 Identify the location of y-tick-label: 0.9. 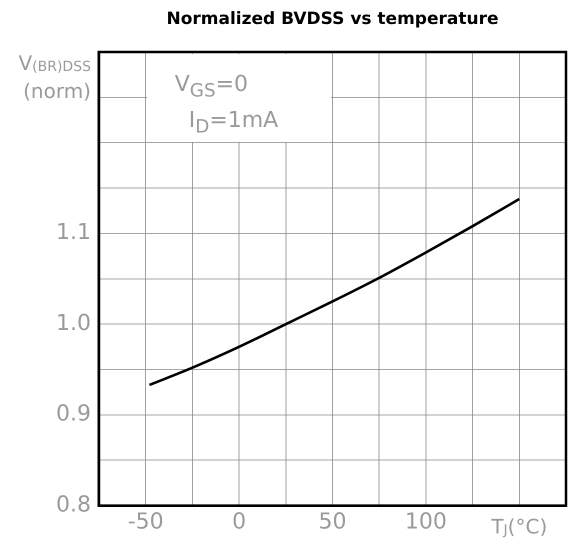
(73, 414).